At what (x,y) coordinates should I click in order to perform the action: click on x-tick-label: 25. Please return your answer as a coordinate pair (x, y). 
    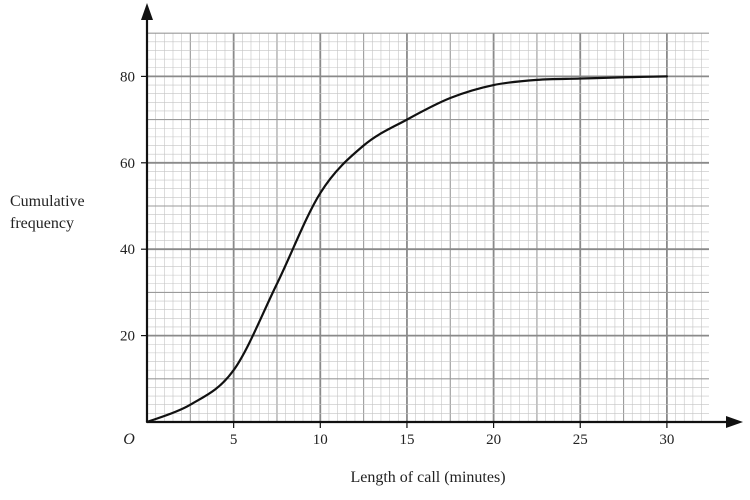
    Looking at the image, I should click on (580, 440).